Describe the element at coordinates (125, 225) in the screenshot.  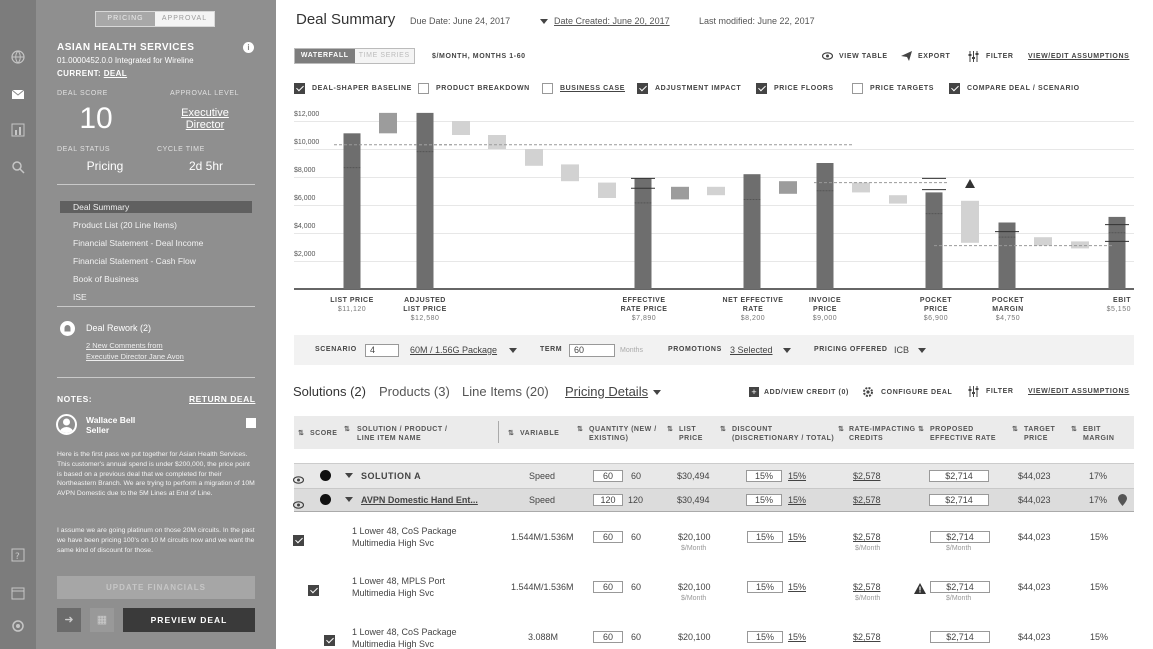
I see `nav-product-list: Product List (20 Line Items)` at that location.